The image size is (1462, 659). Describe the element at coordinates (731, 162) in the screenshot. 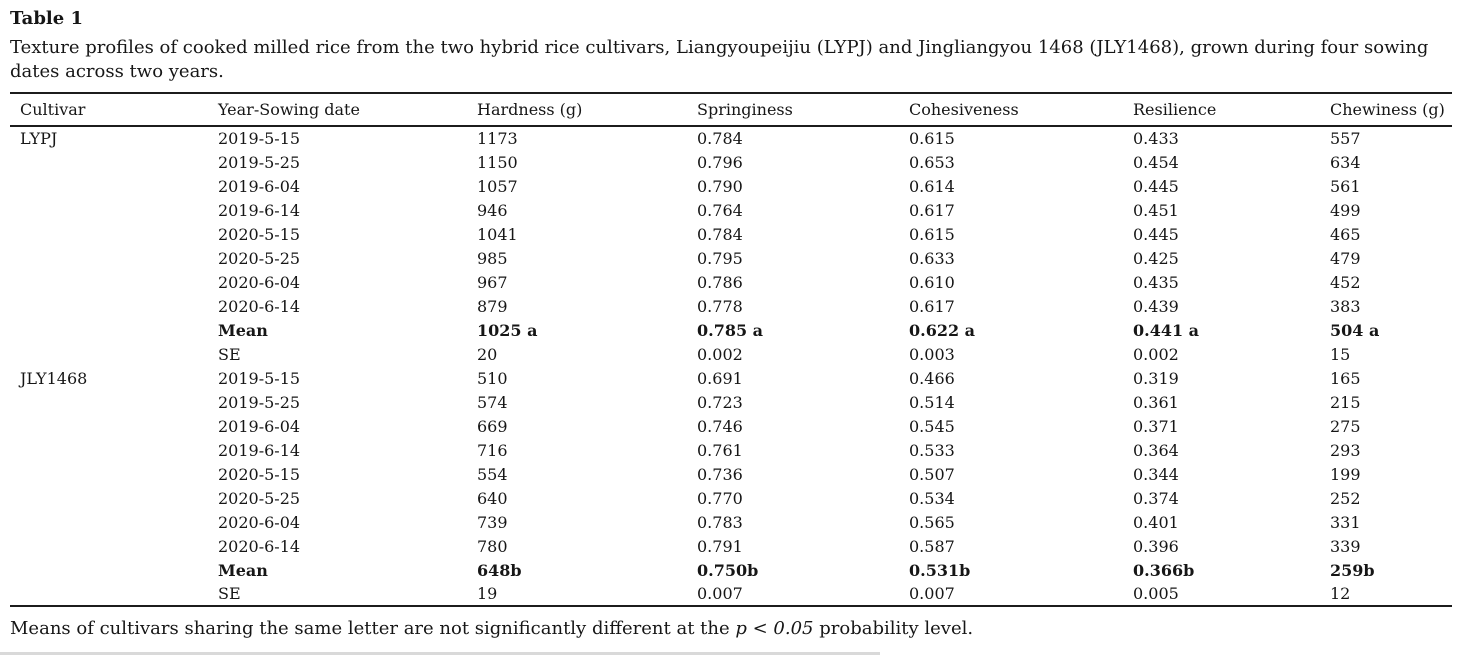

I see `table-row: 2019-5-25 1150 0.796 0.653 0.454 634` at that location.